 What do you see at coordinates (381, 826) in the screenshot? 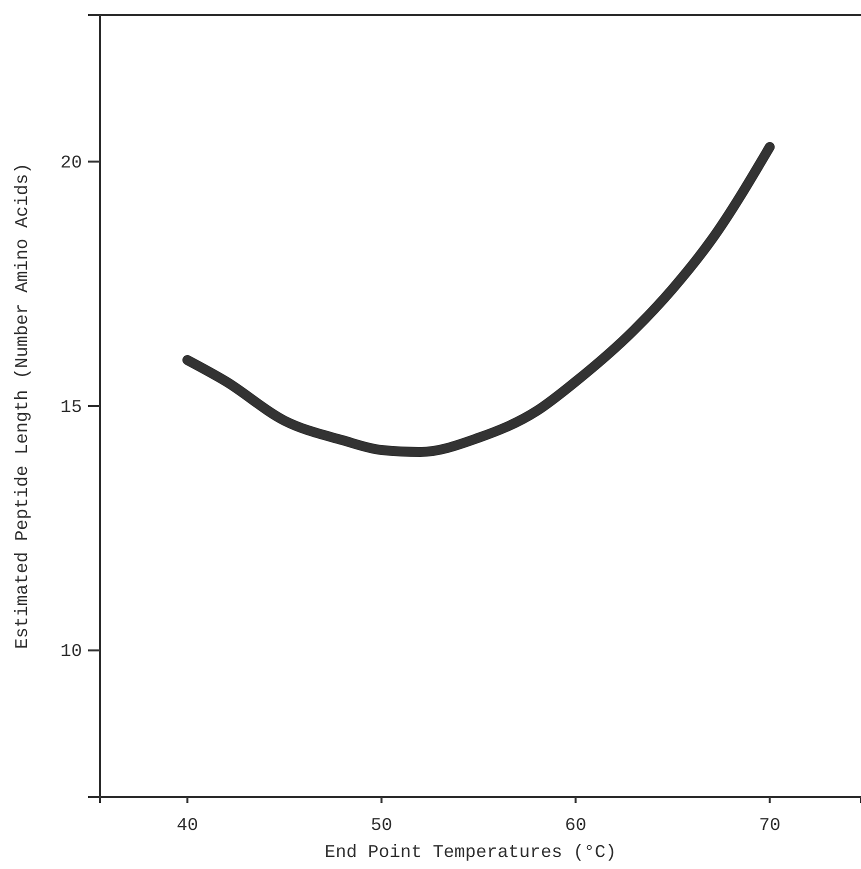
I see `x-tick-label: 50` at bounding box center [381, 826].